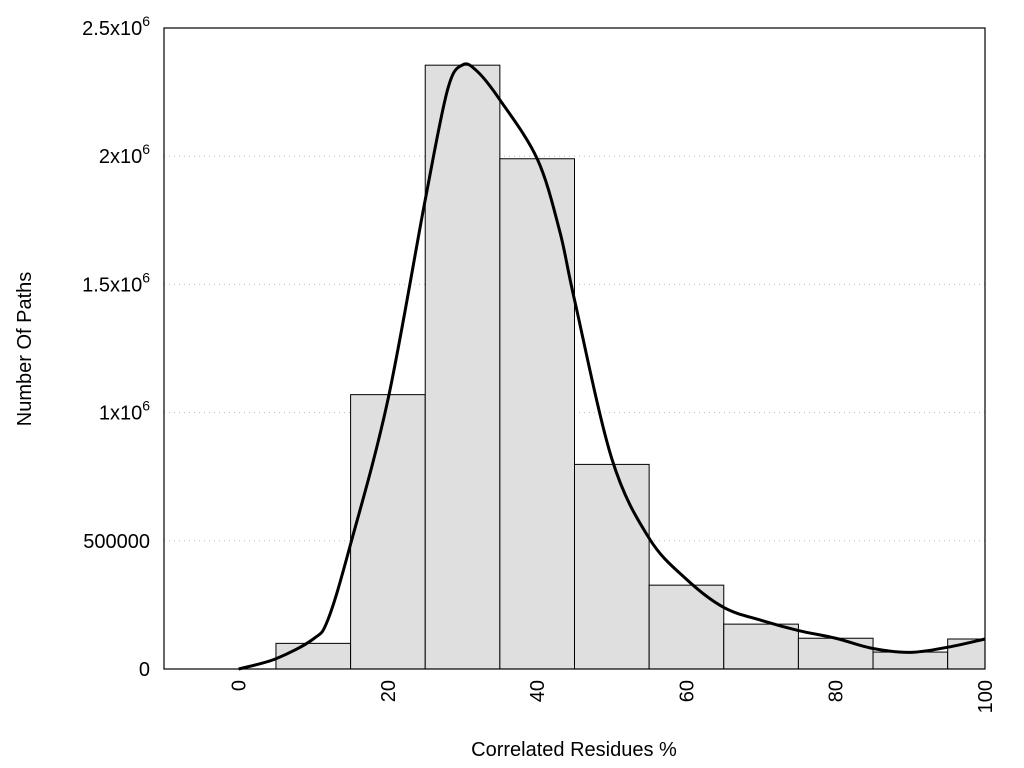  I want to click on y-tick-label: 2x10⁶, so click(124, 154).